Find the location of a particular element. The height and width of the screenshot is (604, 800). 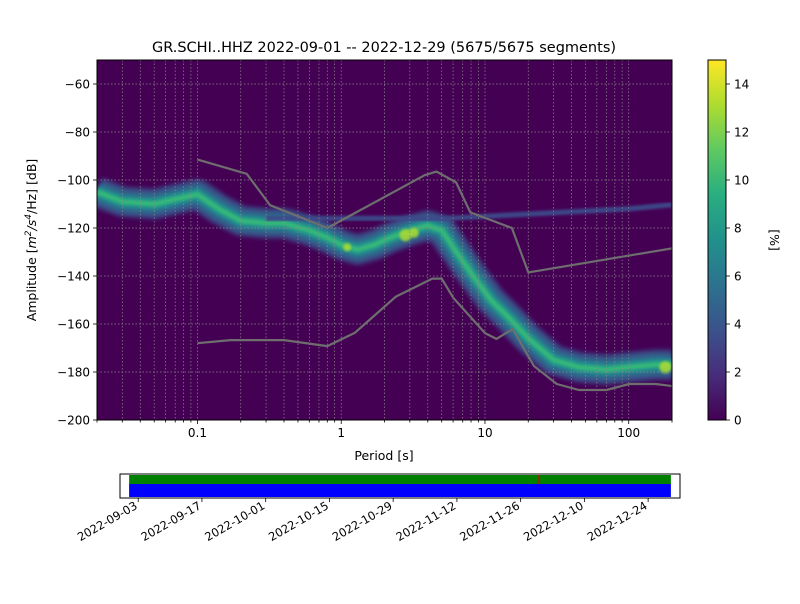

x-axis-ticks: 0.1 1 10 100 is located at coordinates (384, 430).